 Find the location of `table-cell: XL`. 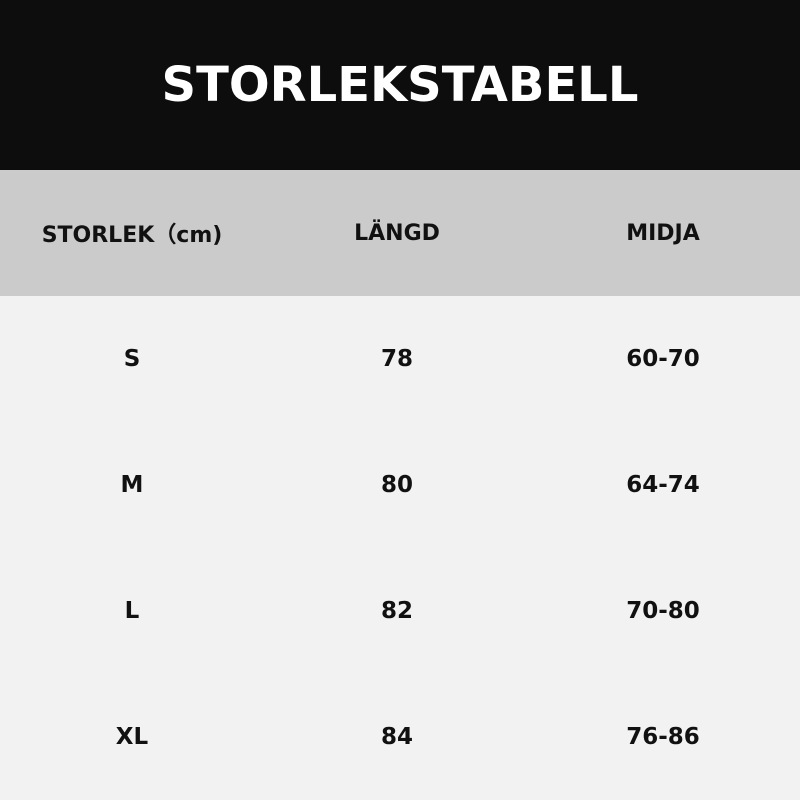

table-cell: XL is located at coordinates (132, 737).